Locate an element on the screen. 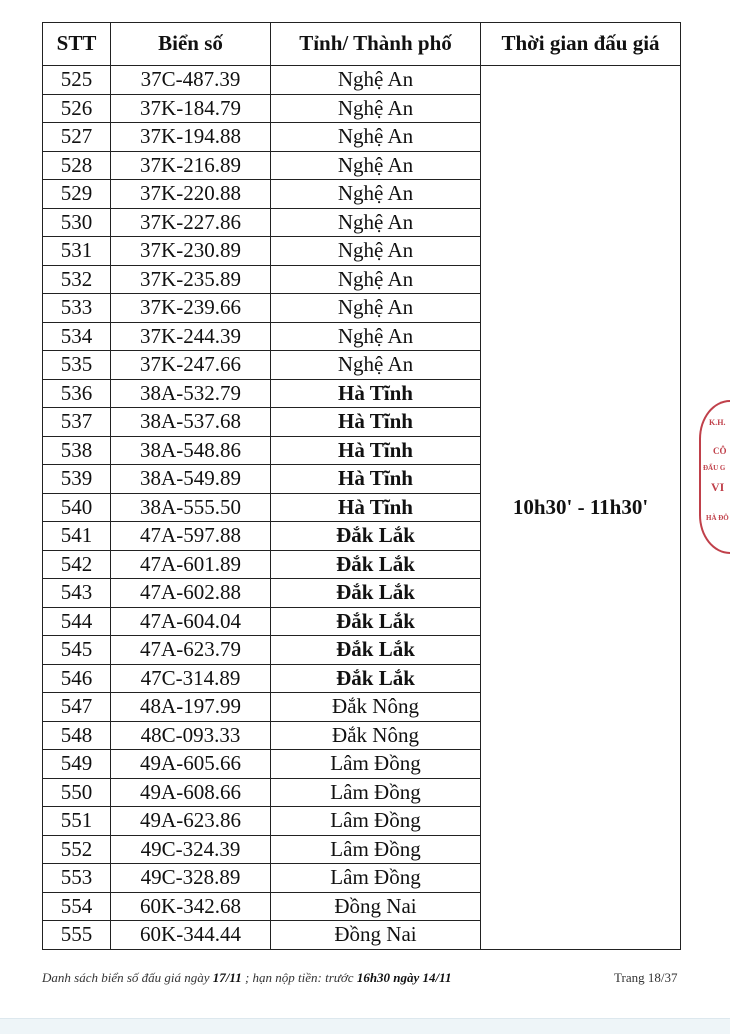  cell-stt: 526 is located at coordinates (76, 108).